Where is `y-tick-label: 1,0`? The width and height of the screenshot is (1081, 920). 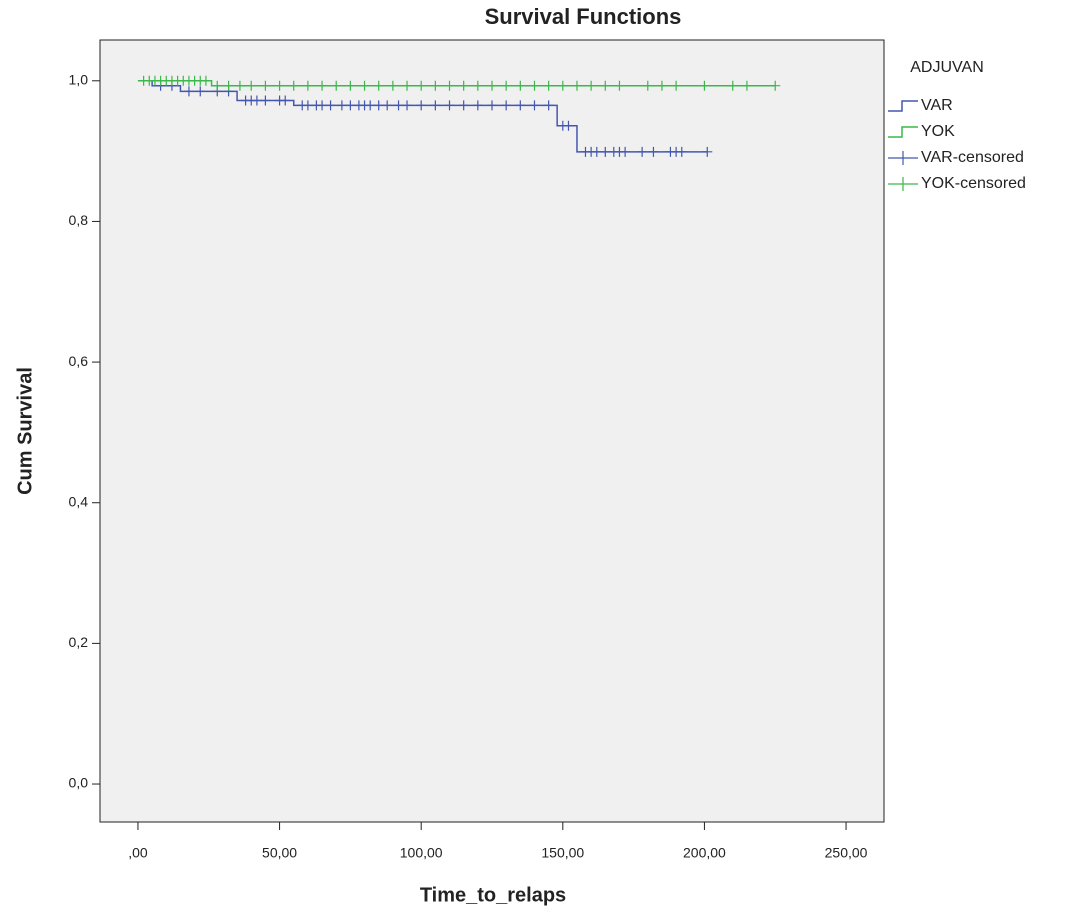 y-tick-label: 1,0 is located at coordinates (79, 79).